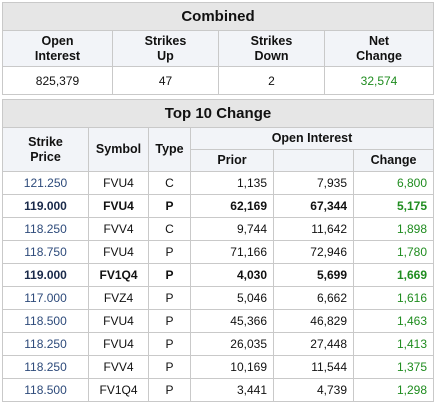 This screenshot has height=406, width=435. I want to click on current-cell: 46,829, so click(313, 321).